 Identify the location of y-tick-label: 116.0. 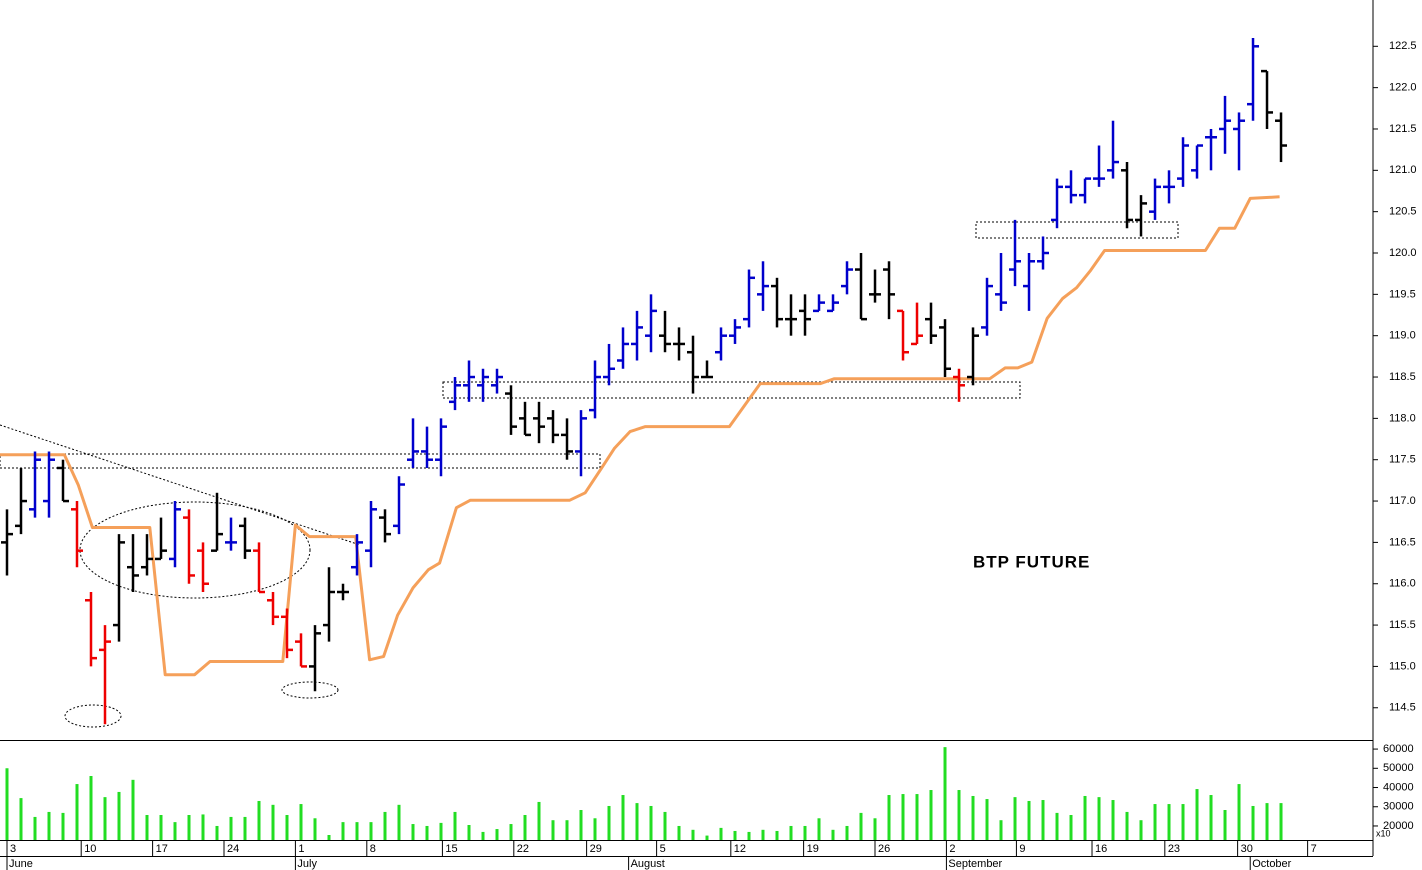
(1402, 584).